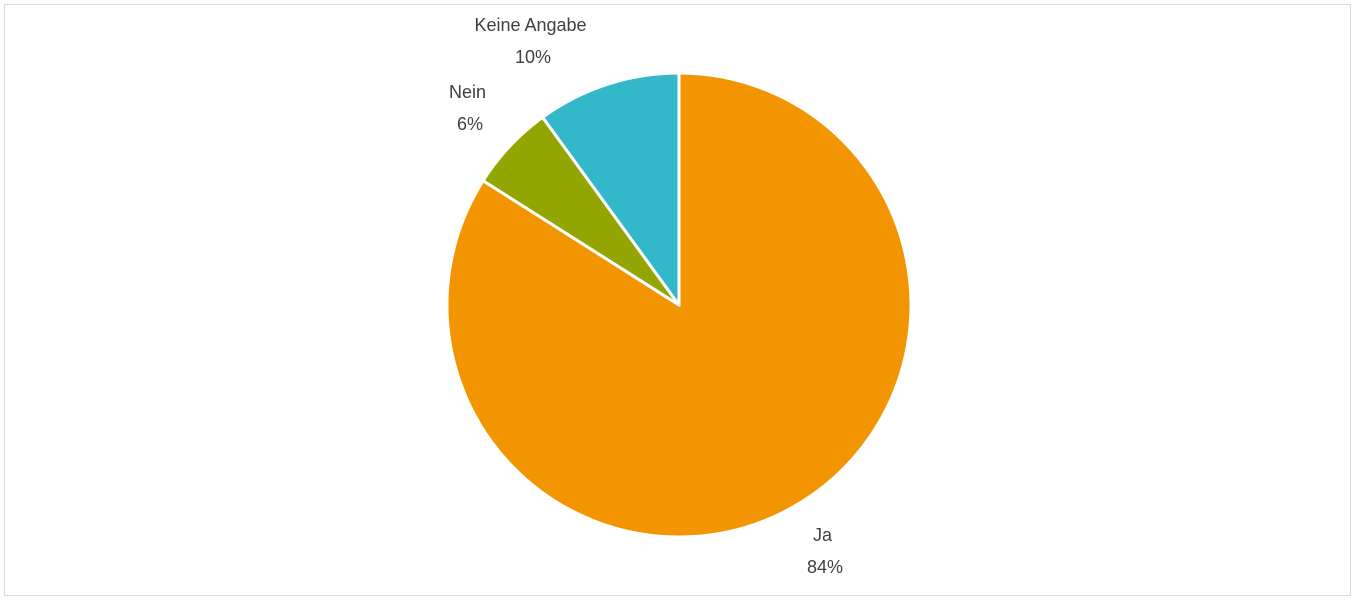  What do you see at coordinates (825, 567) in the screenshot?
I see `data-label-ja-value: 84%` at bounding box center [825, 567].